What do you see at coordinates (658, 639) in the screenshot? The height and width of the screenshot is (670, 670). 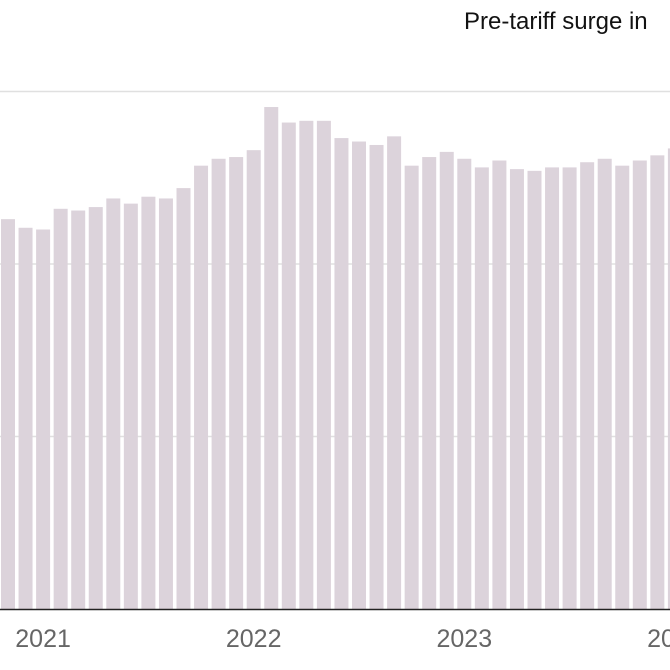 I see `tick-label-2024: 2024` at bounding box center [658, 639].